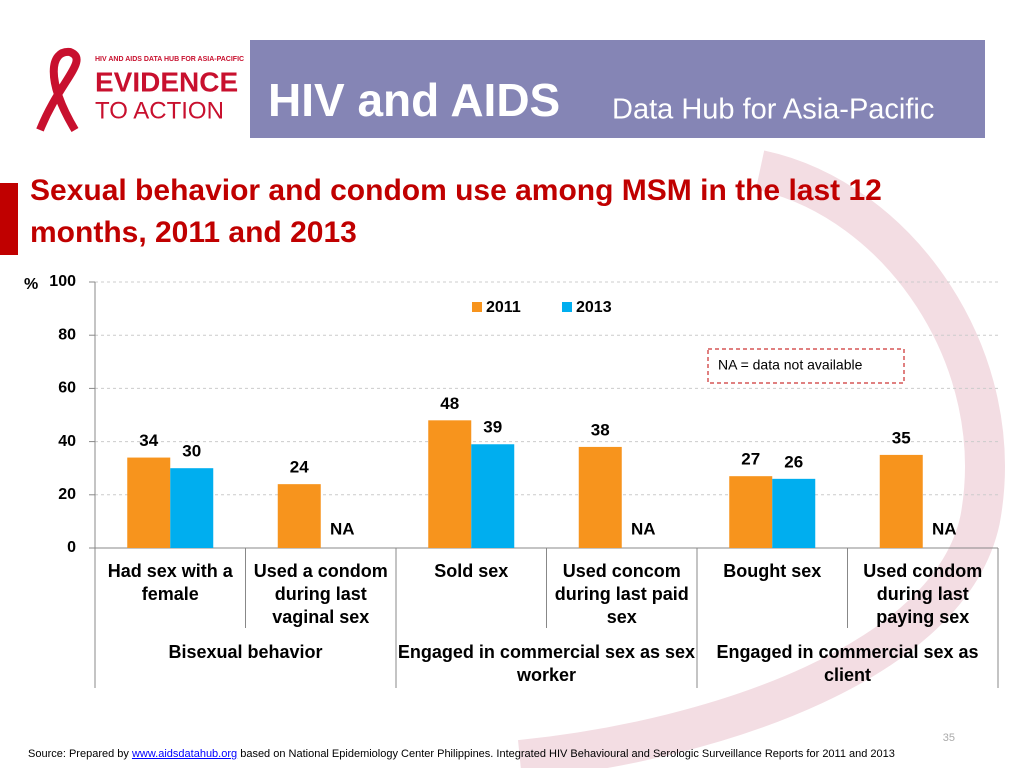 This screenshot has height=768, width=1024. I want to click on legend-label: 2013, so click(594, 307).